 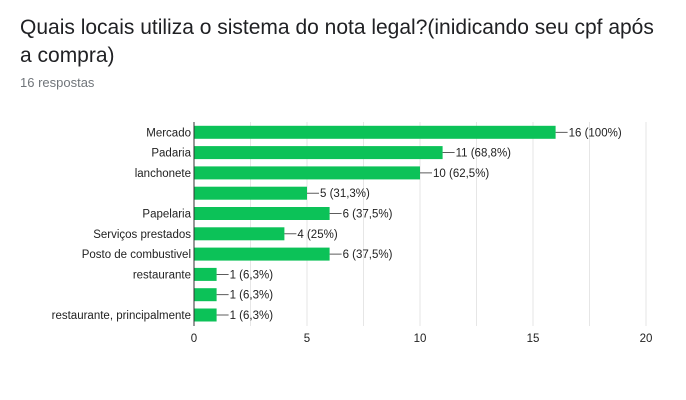 I want to click on category-label: restaurante, principalmente, so click(x=121, y=316).